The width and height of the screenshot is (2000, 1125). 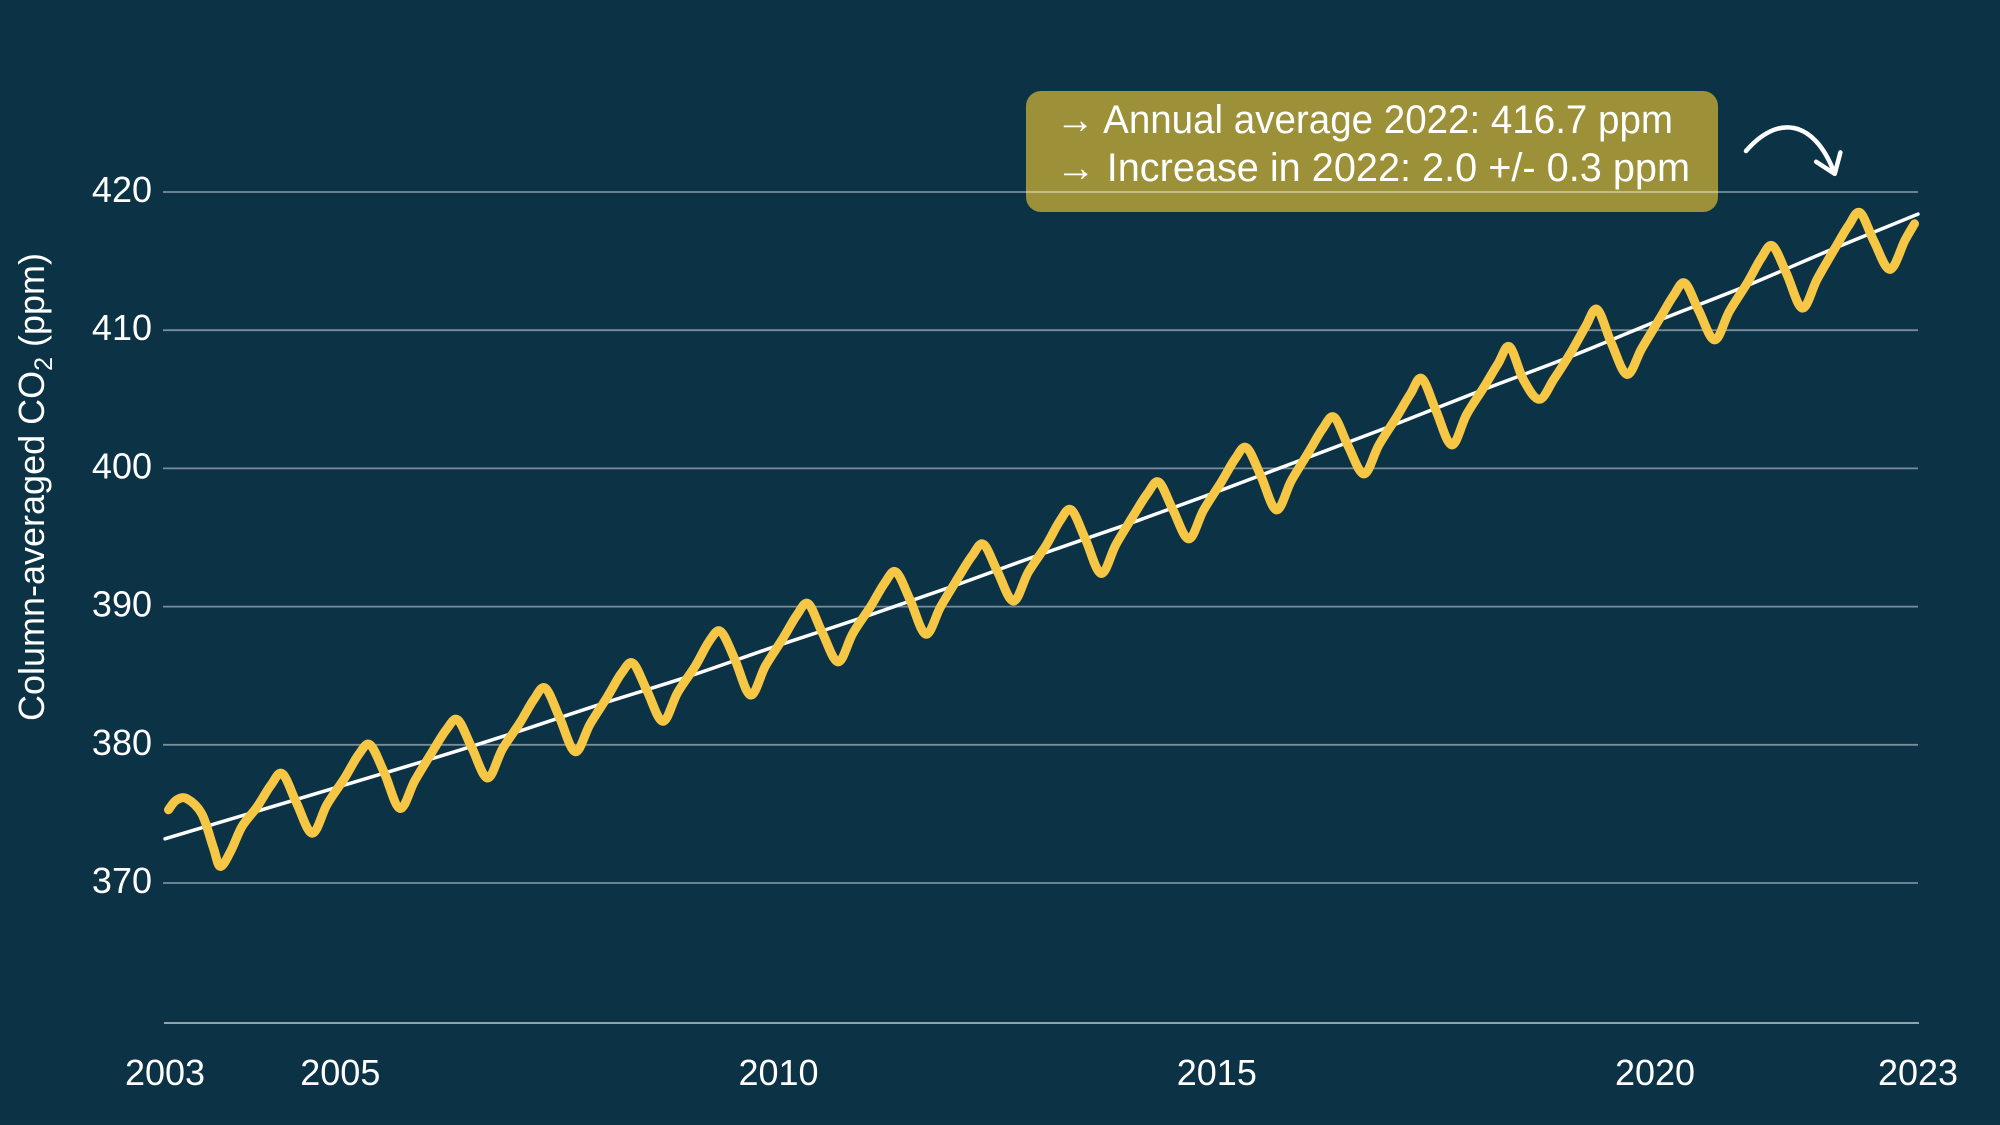 What do you see at coordinates (165, 1072) in the screenshot?
I see `x-tick-label: 2003` at bounding box center [165, 1072].